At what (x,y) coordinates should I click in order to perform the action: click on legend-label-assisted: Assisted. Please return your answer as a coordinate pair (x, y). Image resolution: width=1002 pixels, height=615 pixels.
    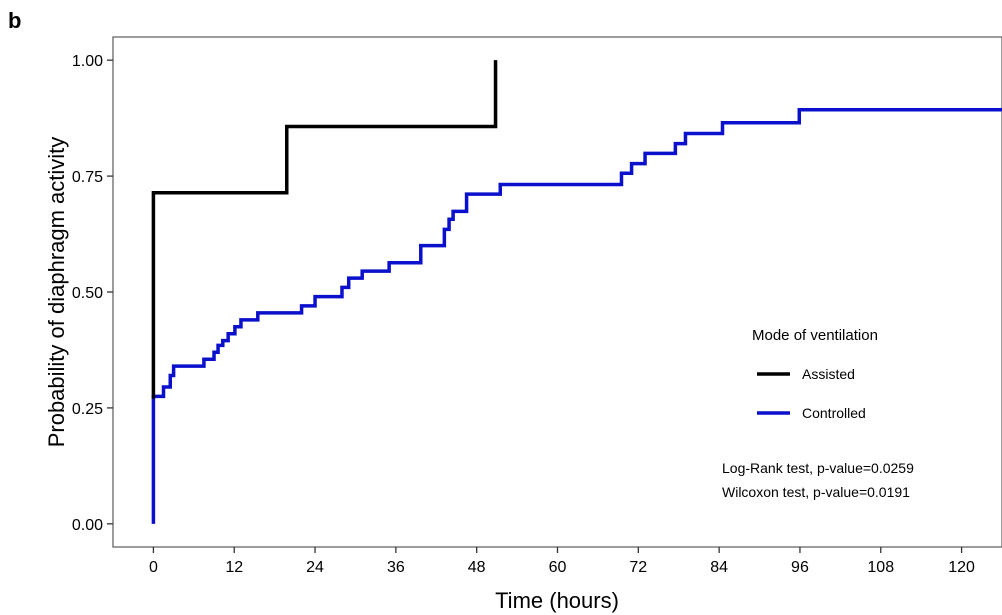
    Looking at the image, I should click on (828, 374).